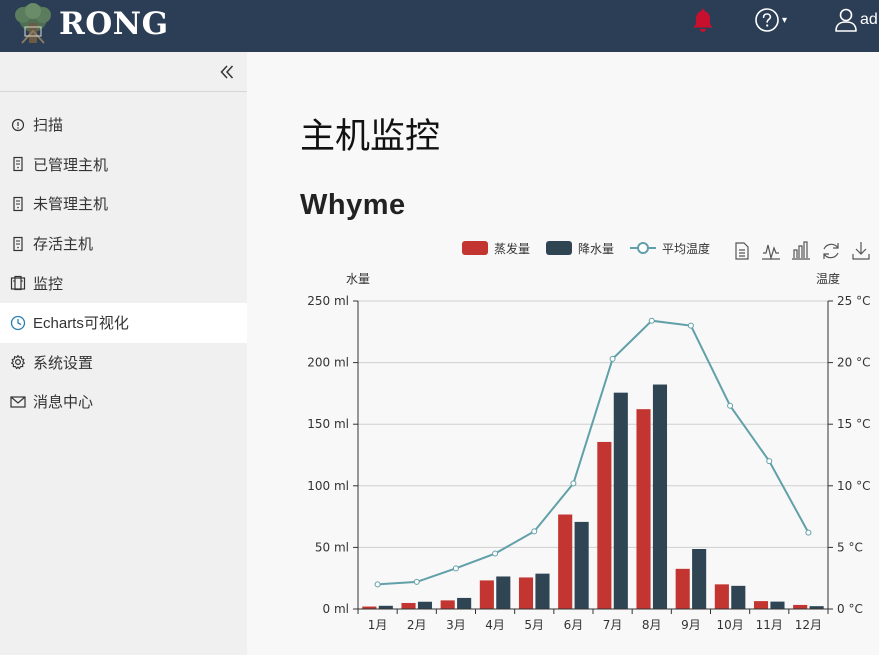 The height and width of the screenshot is (655, 879). I want to click on doc-shape, so click(742, 251).